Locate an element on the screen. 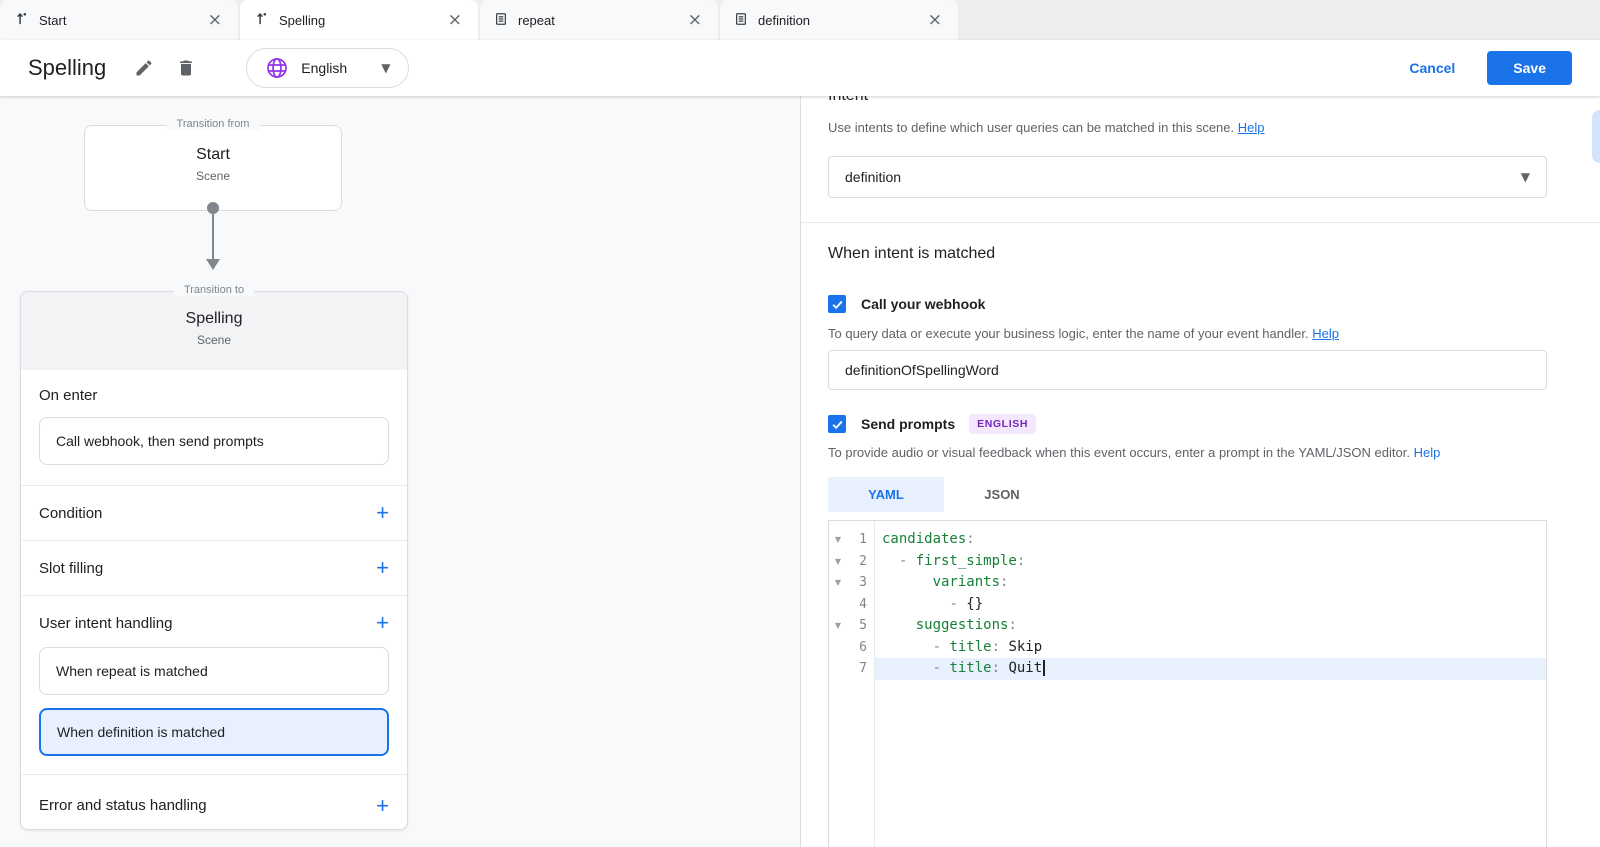 This screenshot has height=847, width=1600. line-number: 5 is located at coordinates (863, 626).